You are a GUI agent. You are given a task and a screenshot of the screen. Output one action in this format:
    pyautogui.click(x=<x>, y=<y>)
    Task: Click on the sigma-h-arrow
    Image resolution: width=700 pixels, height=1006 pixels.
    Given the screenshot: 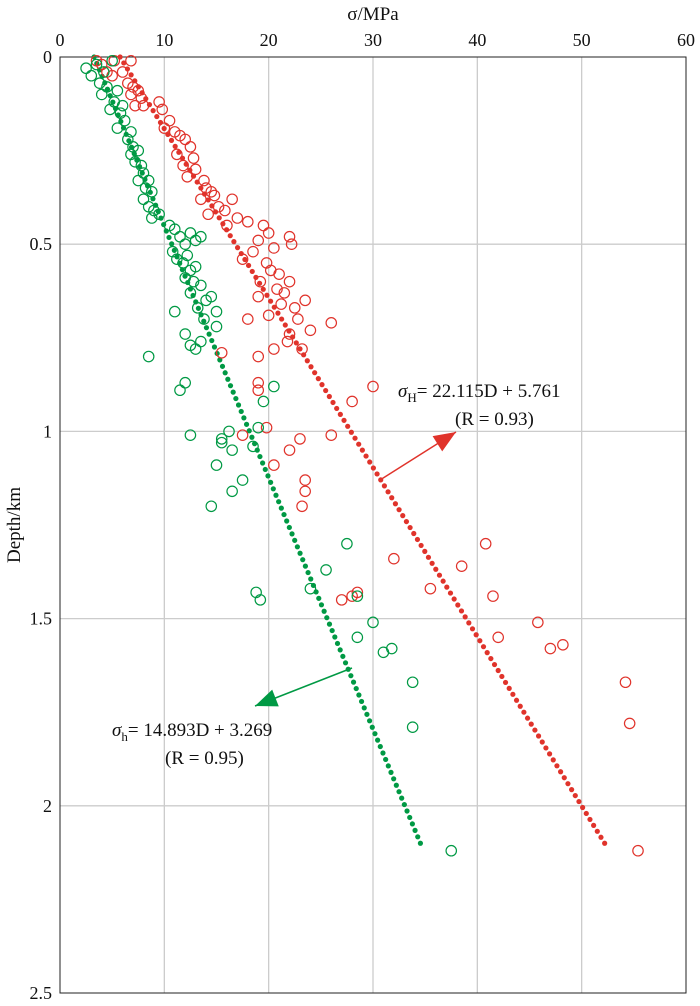 What is the action you would take?
    pyautogui.click(x=303, y=687)
    